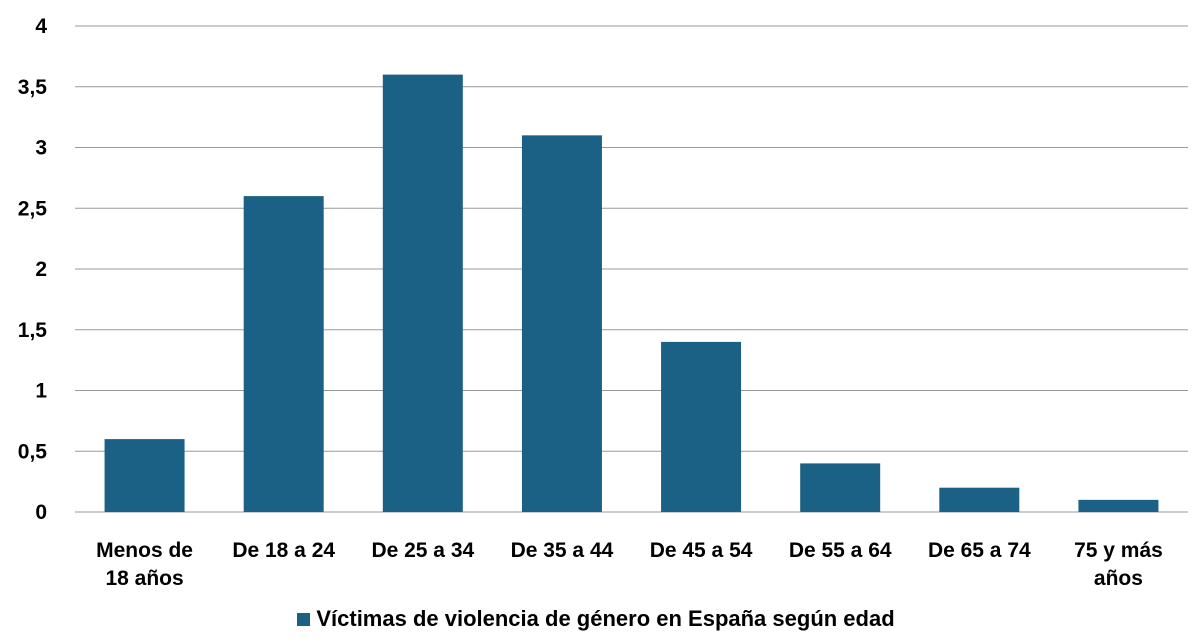 The image size is (1192, 644). Describe the element at coordinates (41, 26) in the screenshot. I see `y-tick-label: 4` at that location.